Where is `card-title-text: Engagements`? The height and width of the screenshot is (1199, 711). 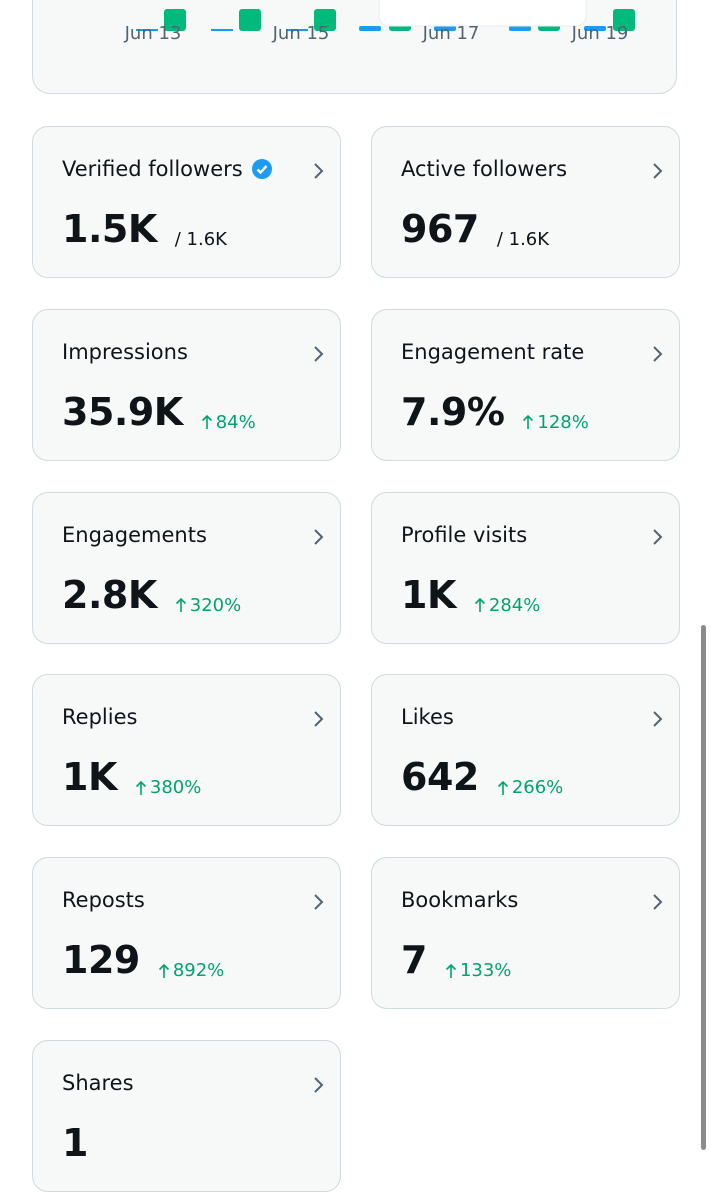 card-title-text: Engagements is located at coordinates (134, 534).